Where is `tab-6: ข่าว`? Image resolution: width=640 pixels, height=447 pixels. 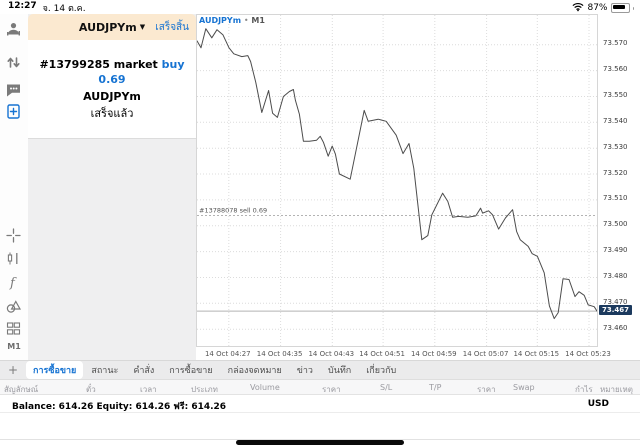 tab-6: ข่าว is located at coordinates (304, 371).